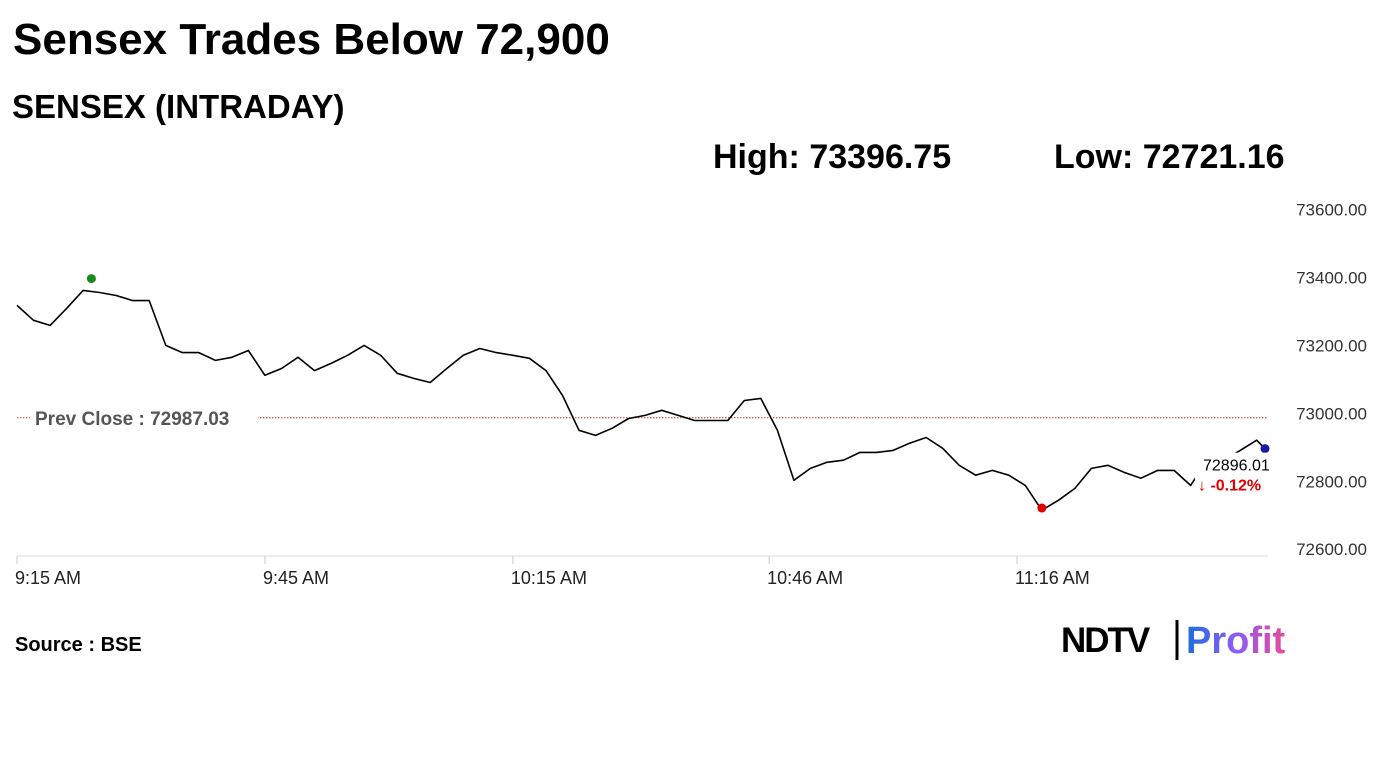 The height and width of the screenshot is (777, 1382). What do you see at coordinates (311, 39) in the screenshot?
I see `chart-title: Sensex Trades Below 72,900` at bounding box center [311, 39].